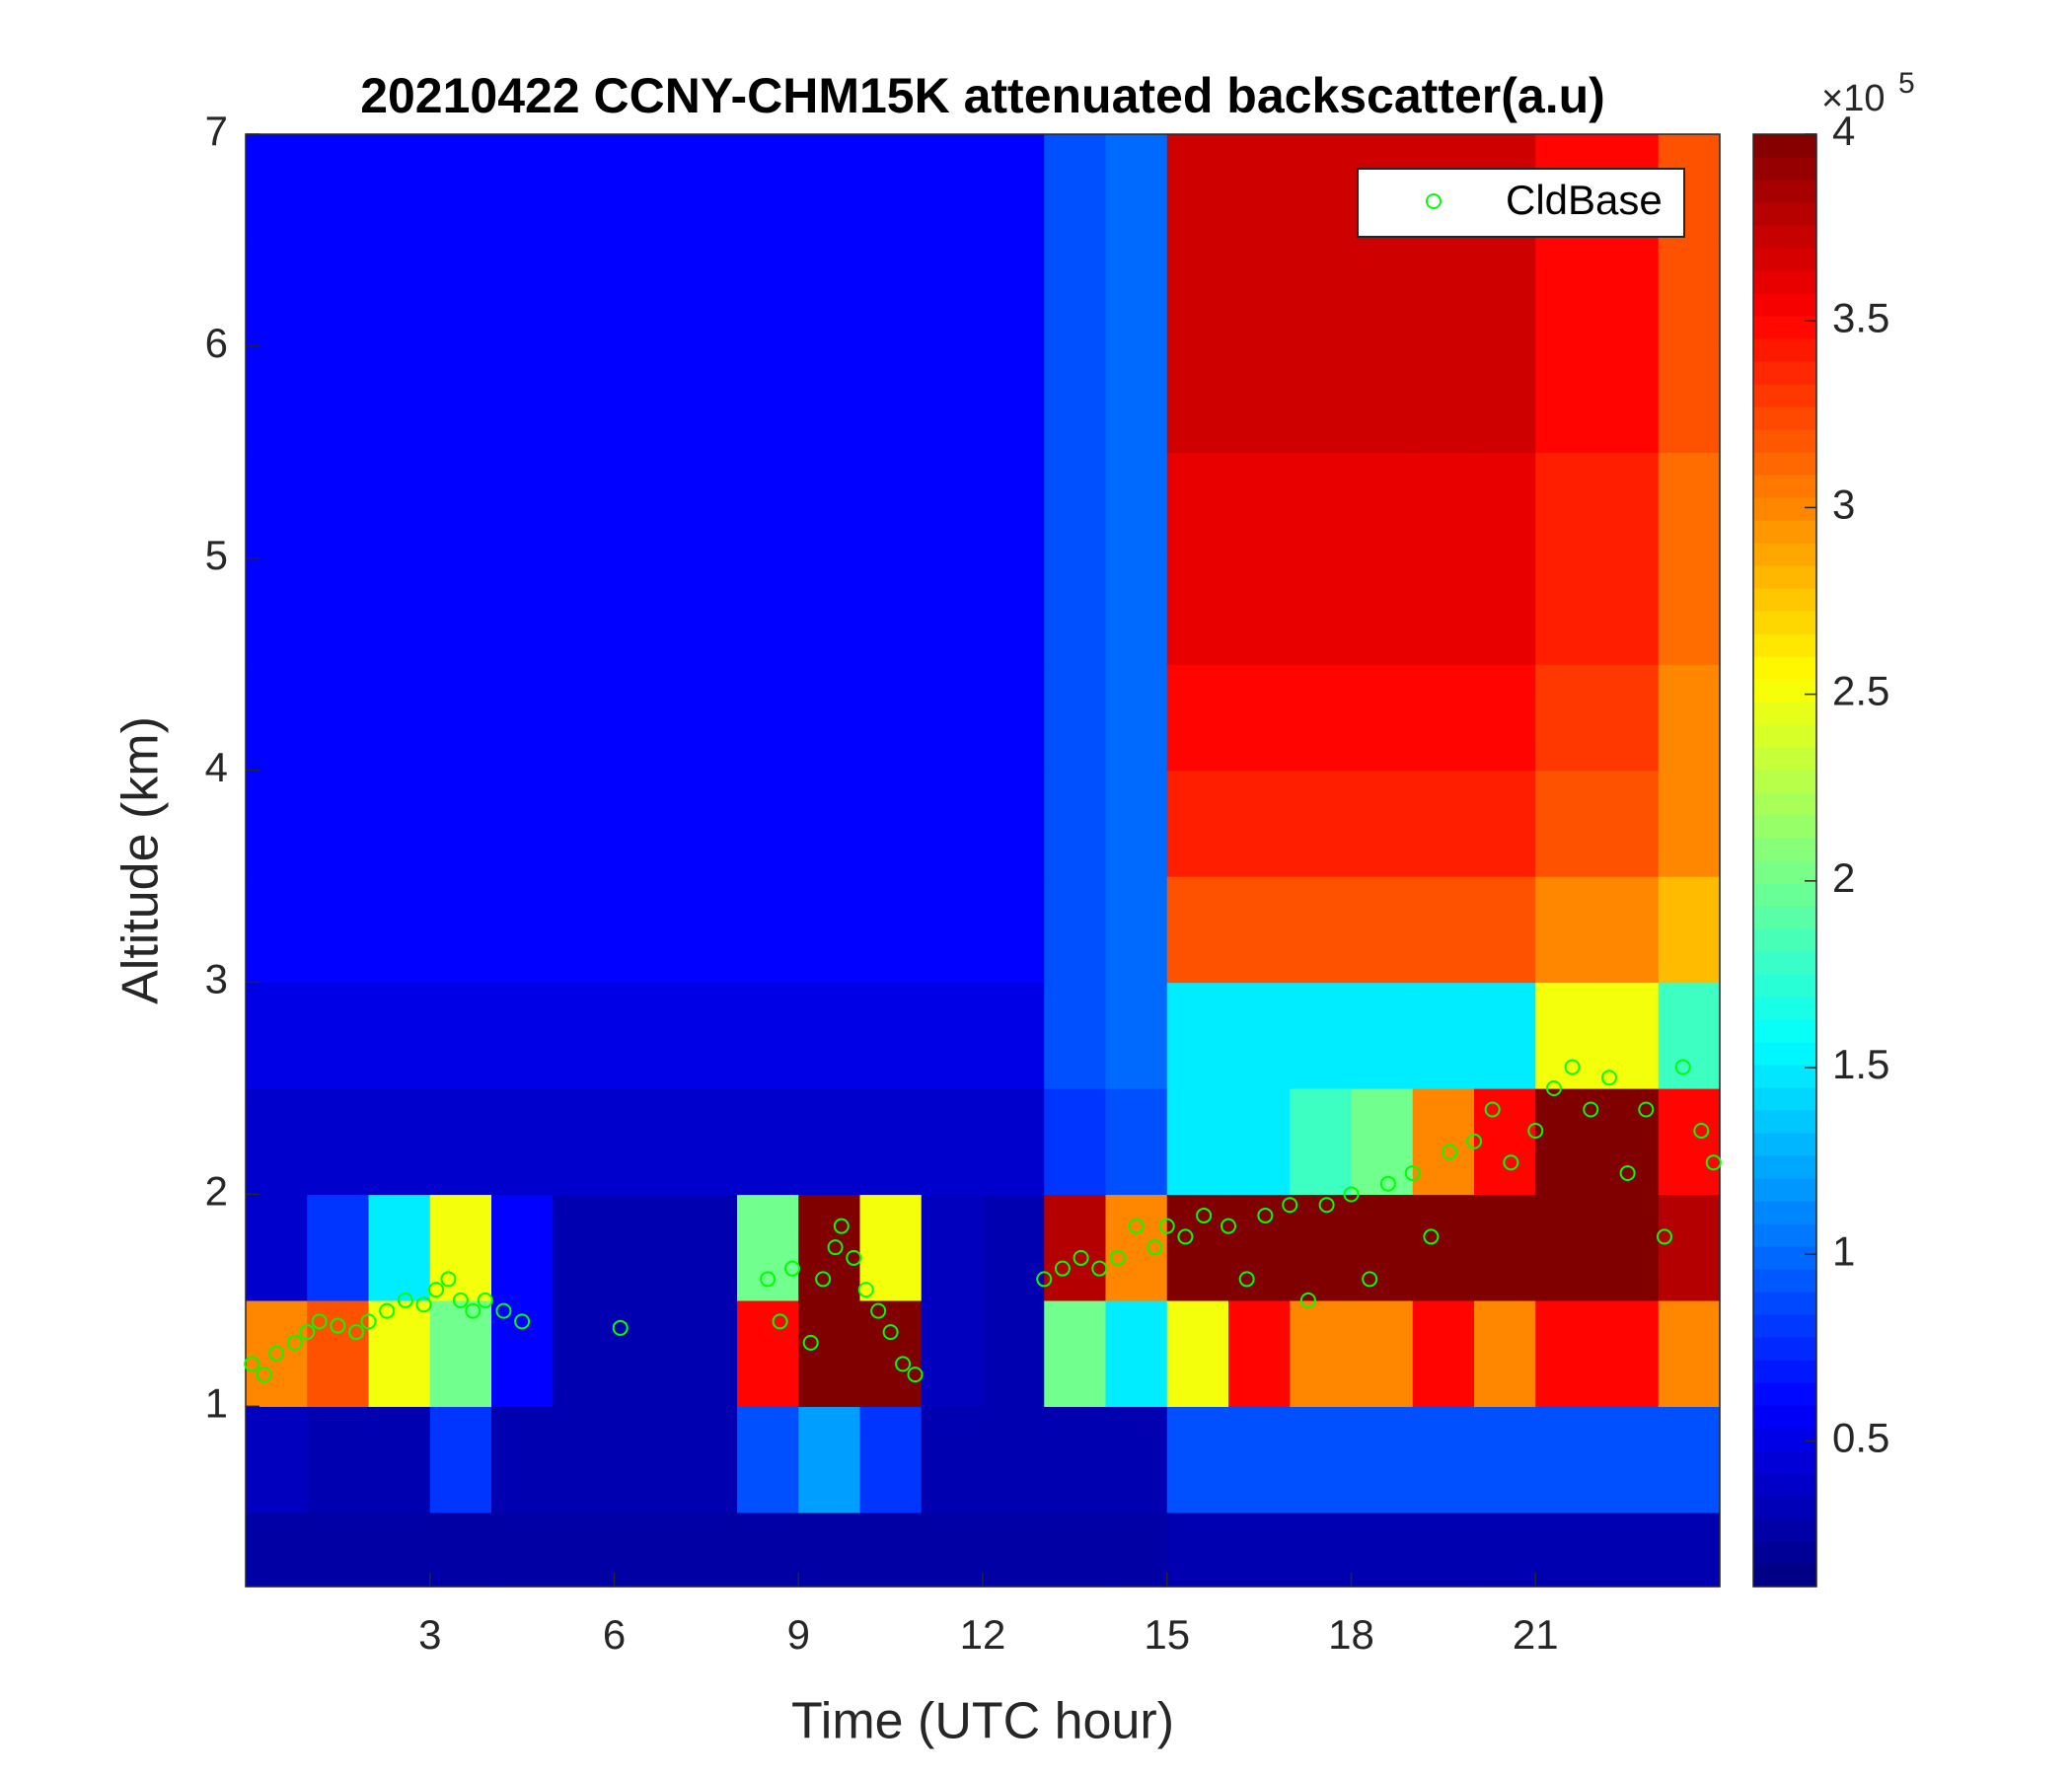 The image size is (2072, 1776). I want to click on y-tick-label: 3, so click(217, 979).